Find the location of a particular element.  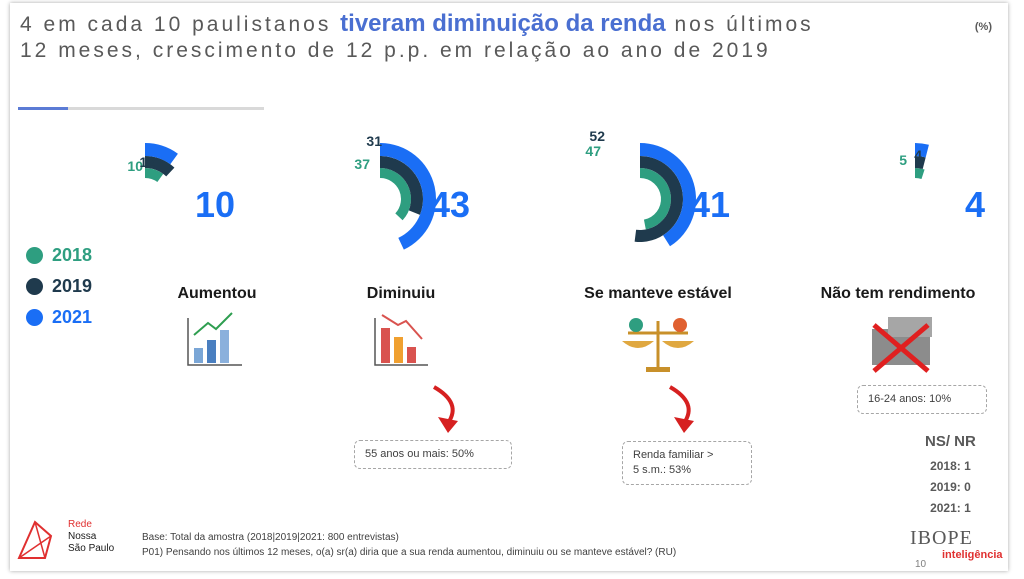

note-sem-rendimento: 16-24 anos: 10% is located at coordinates (922, 399).